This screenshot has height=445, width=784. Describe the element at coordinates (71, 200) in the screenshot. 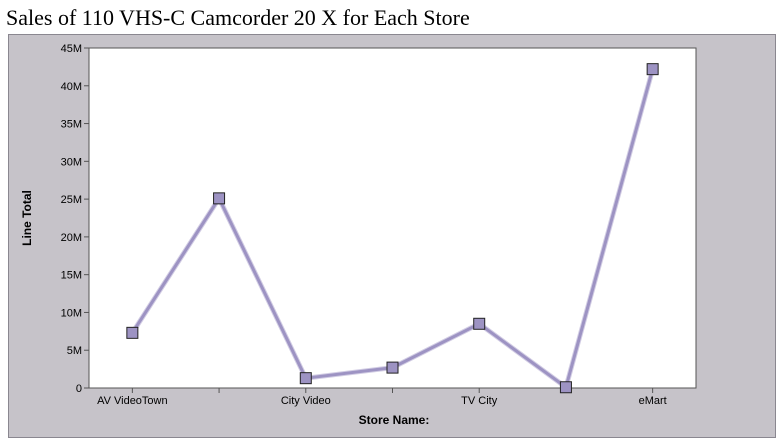

I see `y-tick-label: 25M` at that location.